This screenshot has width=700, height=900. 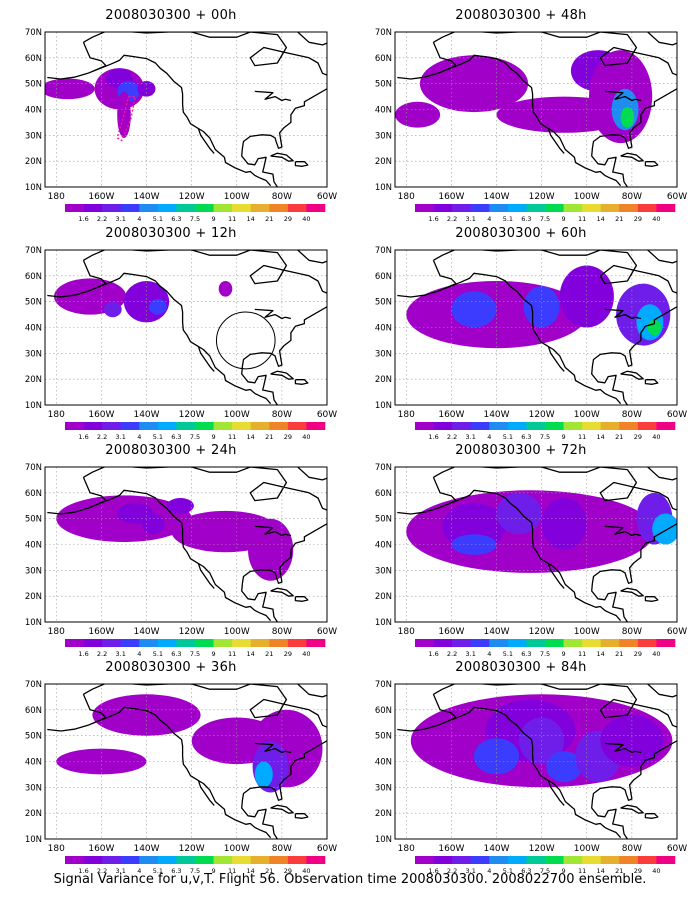 I want to click on lon-label: 140W, so click(x=496, y=197).